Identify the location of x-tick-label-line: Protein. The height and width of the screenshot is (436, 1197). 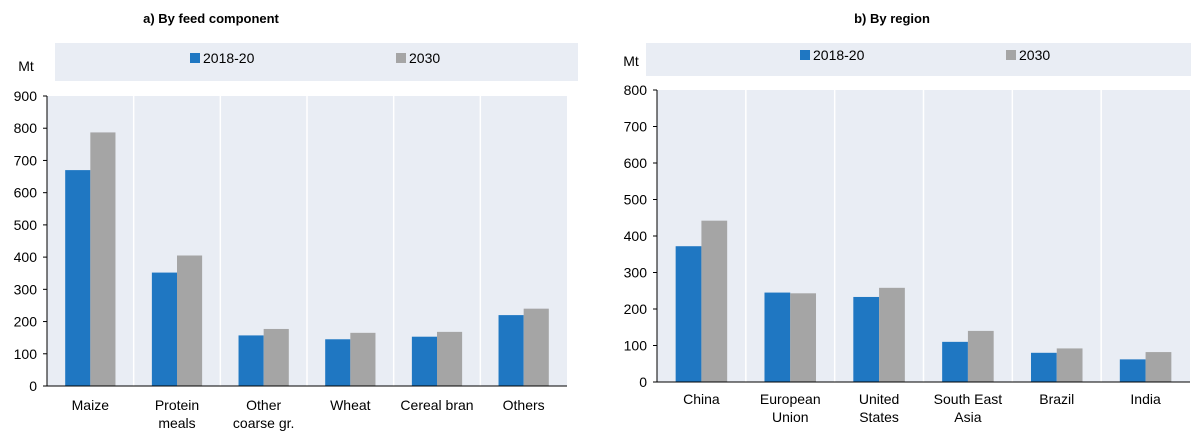
(177, 405).